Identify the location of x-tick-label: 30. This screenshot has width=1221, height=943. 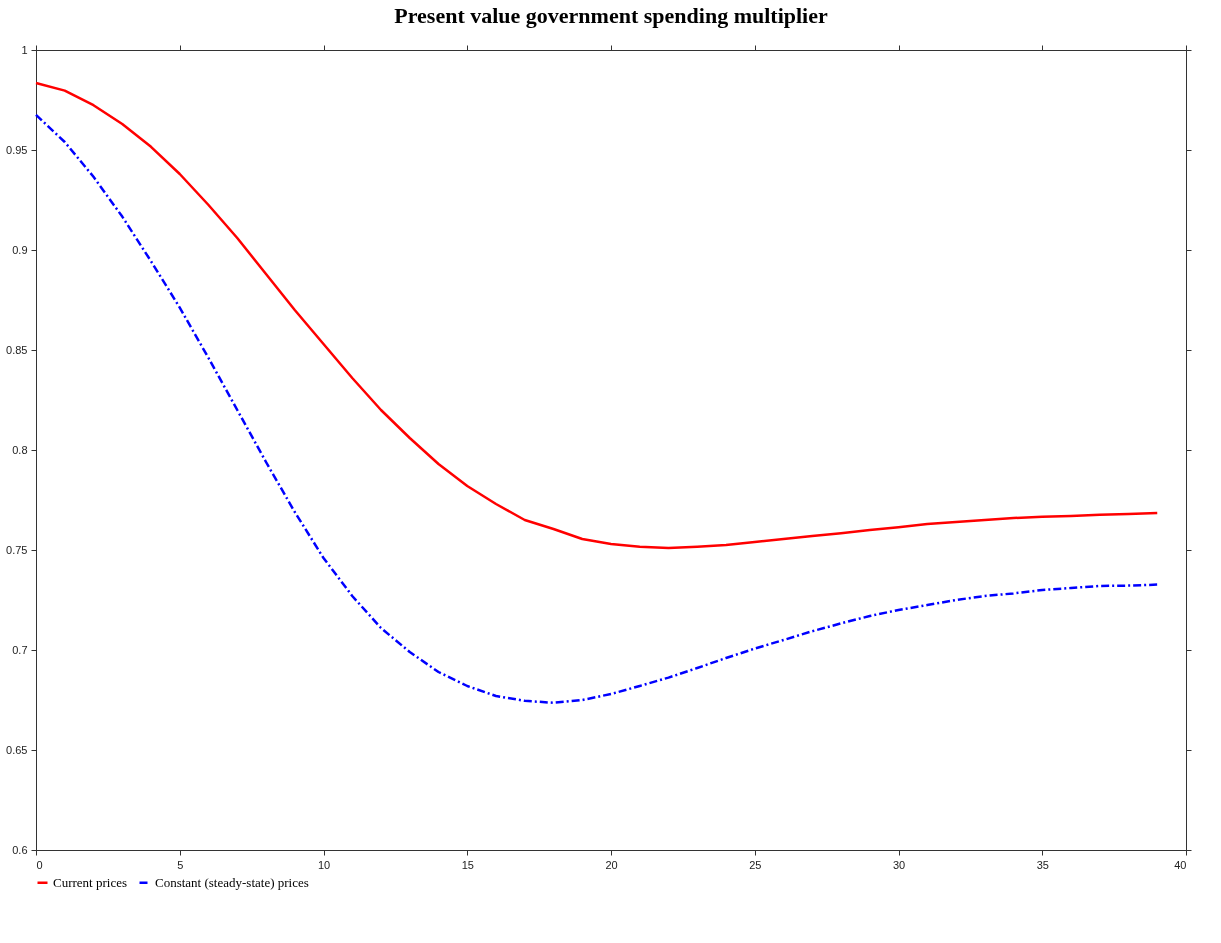
(899, 864).